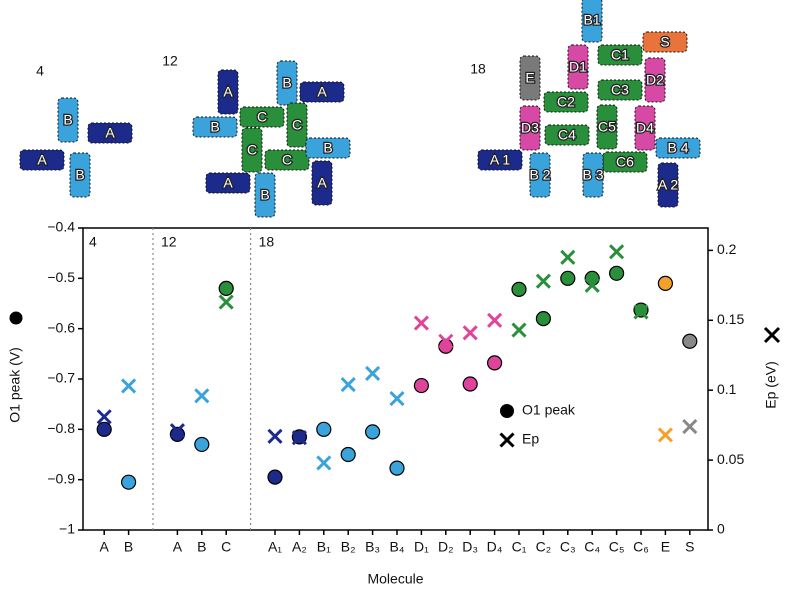  What do you see at coordinates (178, 547) in the screenshot?
I see `x-tick-label: A` at bounding box center [178, 547].